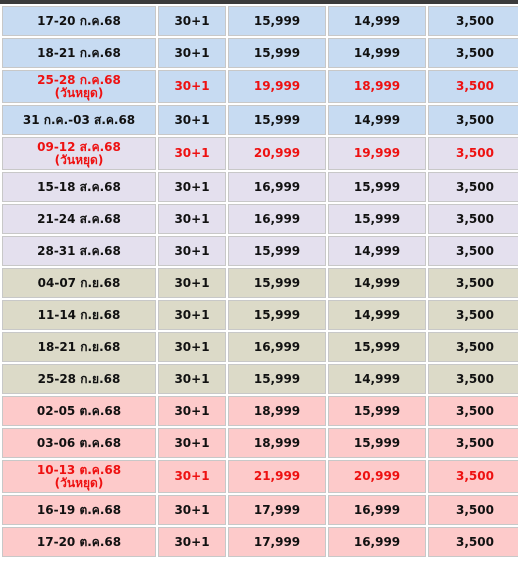 Image resolution: width=518 pixels, height=567 pixels. I want to click on table-row: 25-28 ก.ย.68 30+1 15,999 14,999 3,500, so click(260, 379).